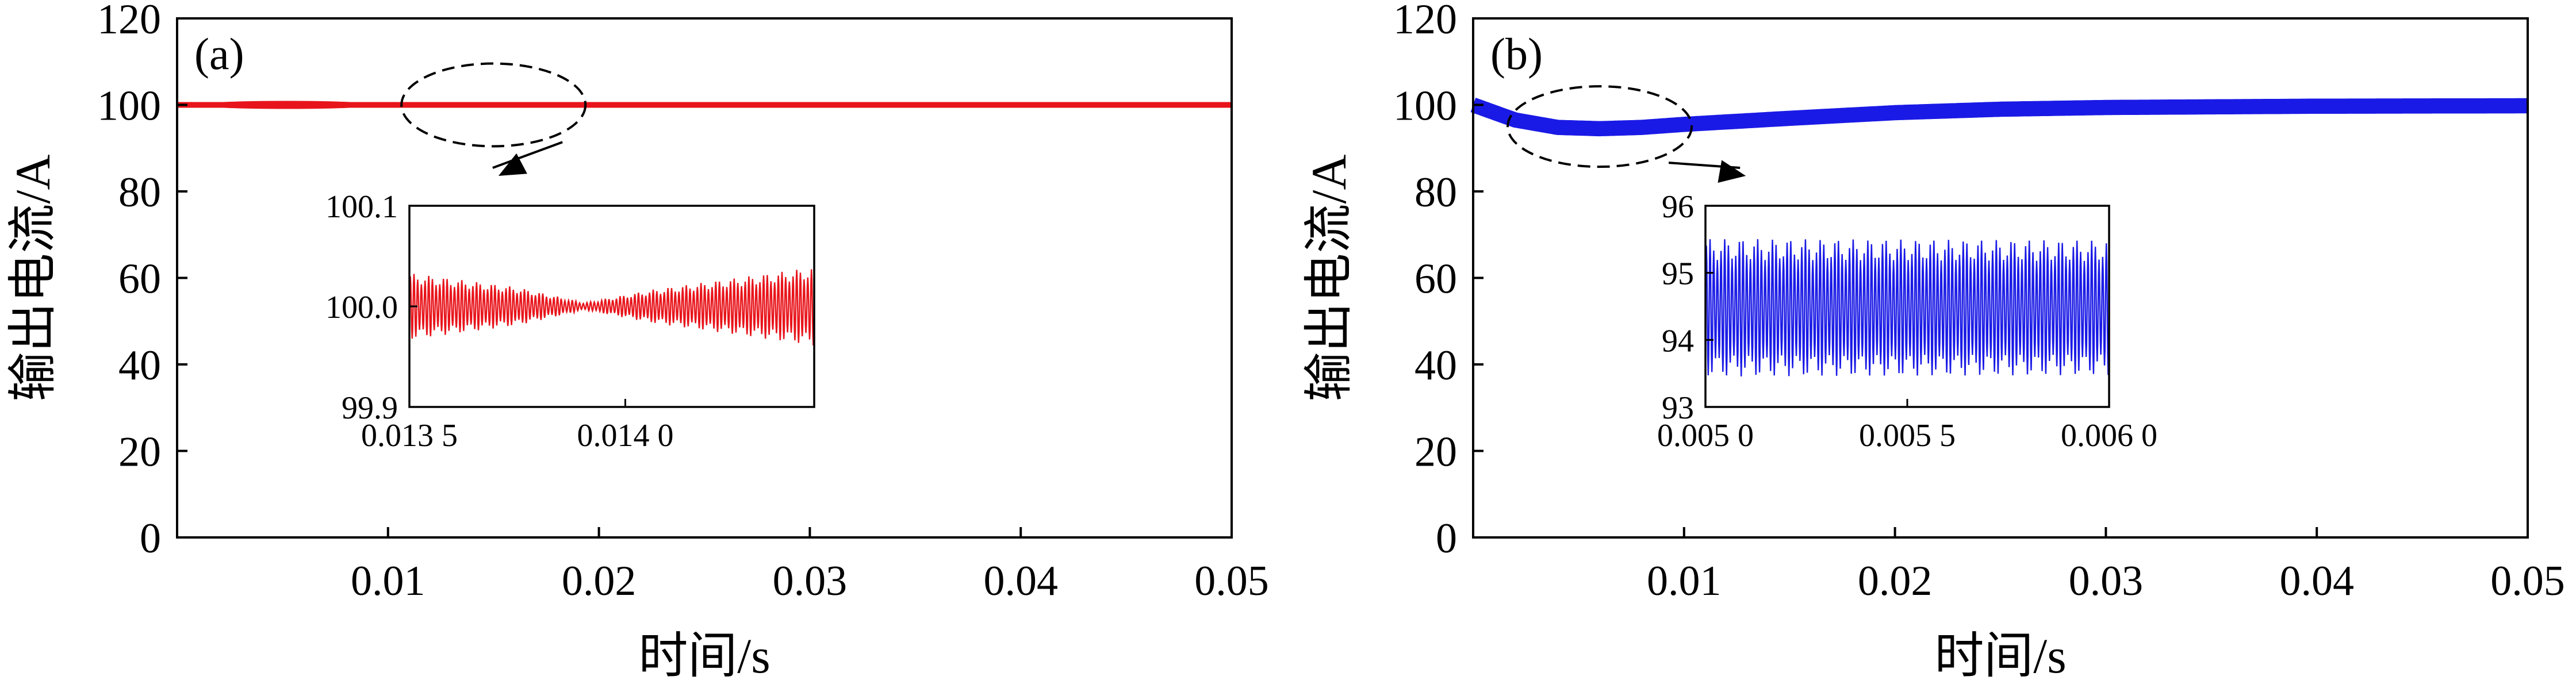 The height and width of the screenshot is (684, 2576). I want to click on inset-y-tick-label: 96, so click(1678, 207).